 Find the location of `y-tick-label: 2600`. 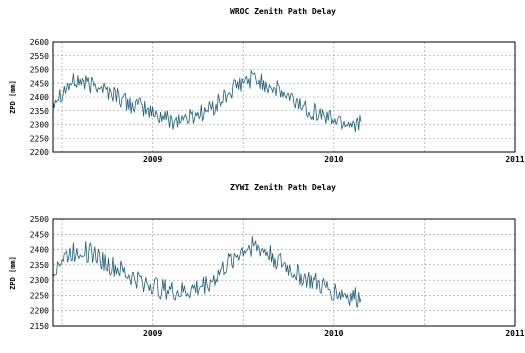

y-tick-label: 2600 is located at coordinates (39, 42).